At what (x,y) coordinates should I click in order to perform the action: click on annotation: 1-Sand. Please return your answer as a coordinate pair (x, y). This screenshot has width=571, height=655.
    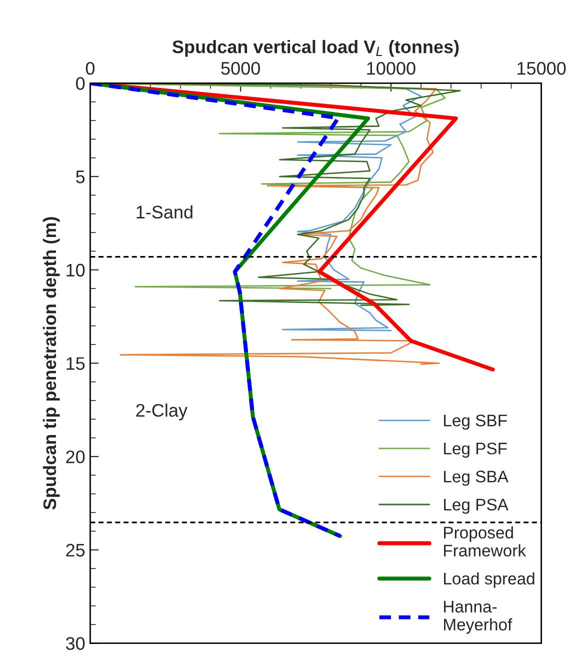
    Looking at the image, I should click on (164, 212).